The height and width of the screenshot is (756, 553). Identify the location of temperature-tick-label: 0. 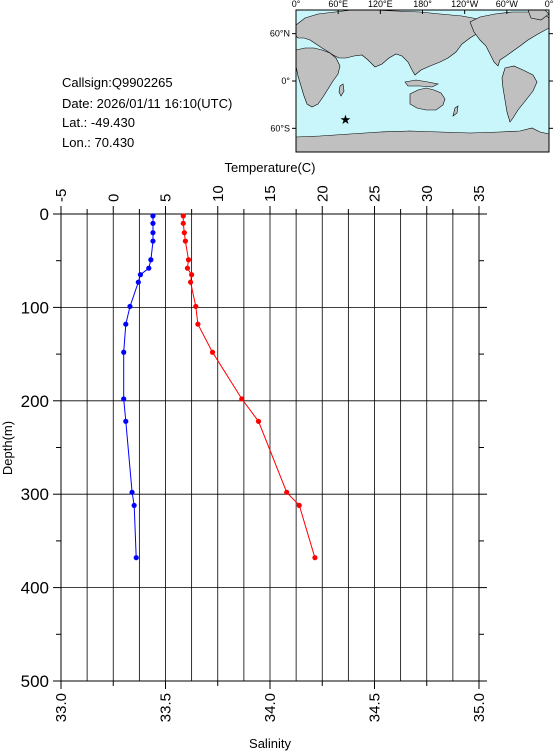
(113, 198).